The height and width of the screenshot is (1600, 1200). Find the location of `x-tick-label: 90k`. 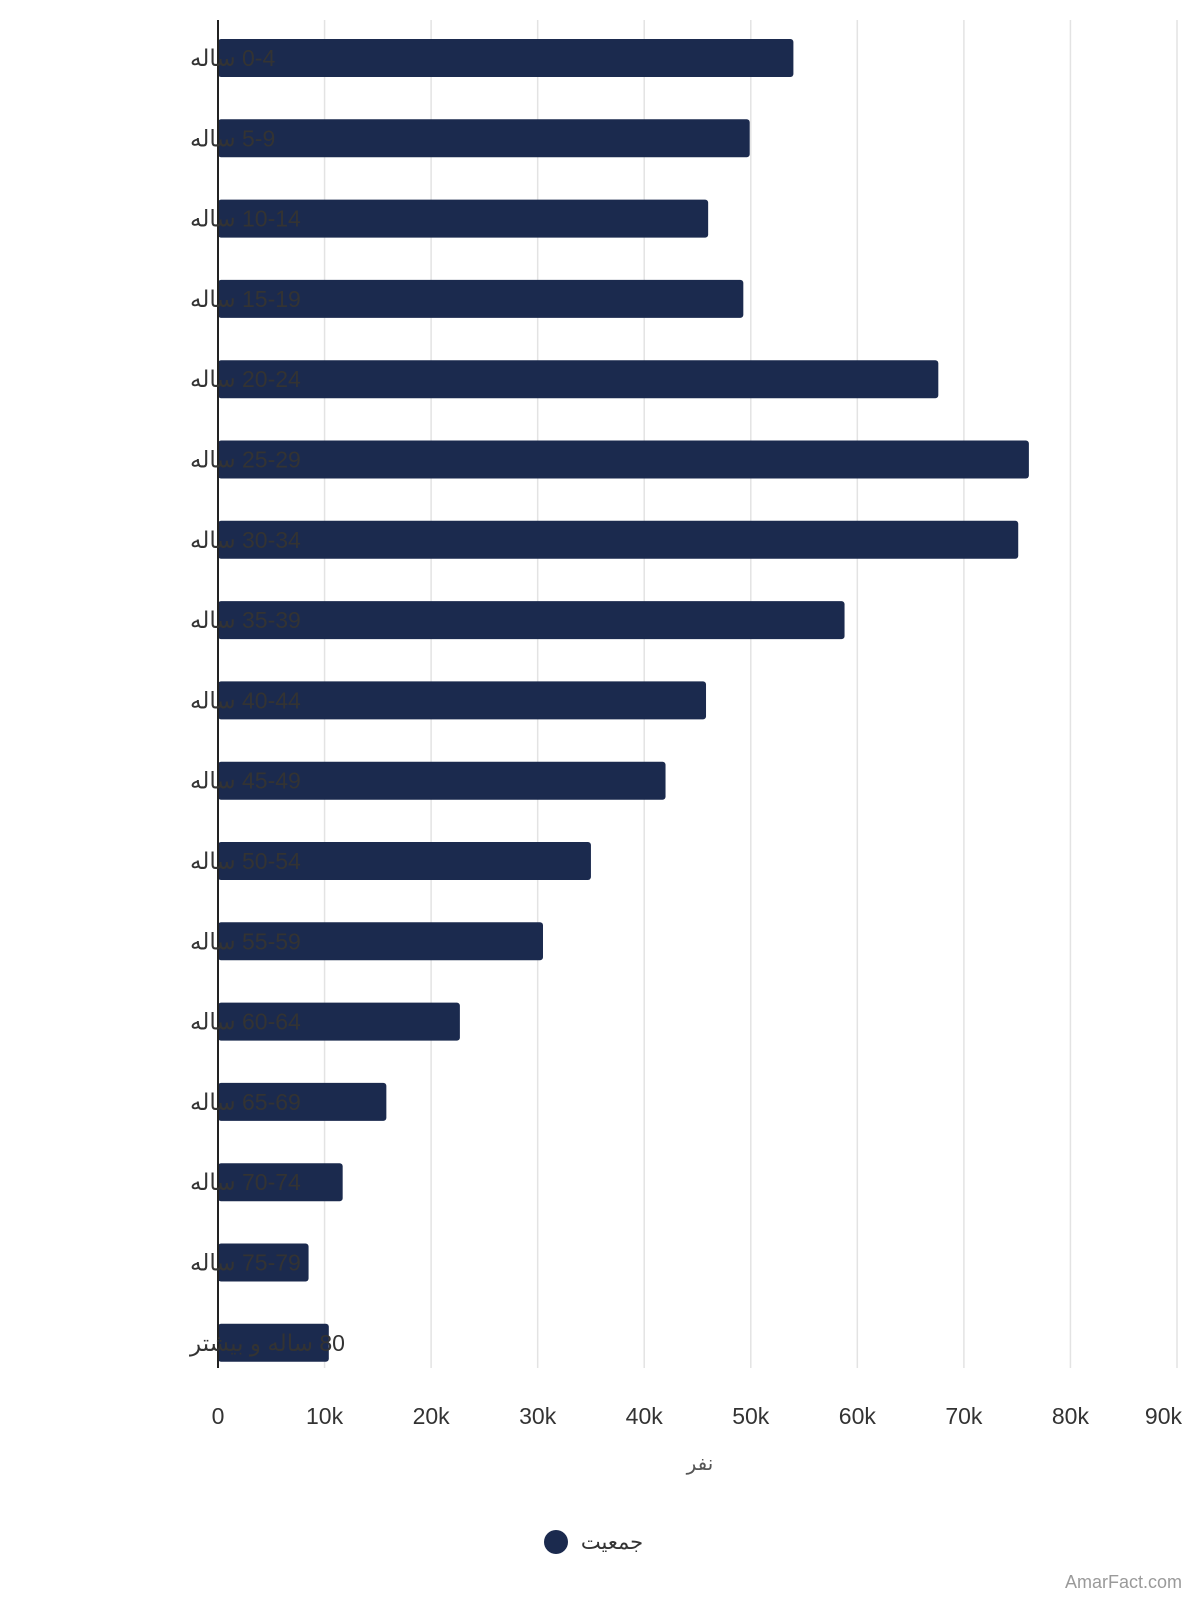

x-tick-label: 90k is located at coordinates (1164, 1416).